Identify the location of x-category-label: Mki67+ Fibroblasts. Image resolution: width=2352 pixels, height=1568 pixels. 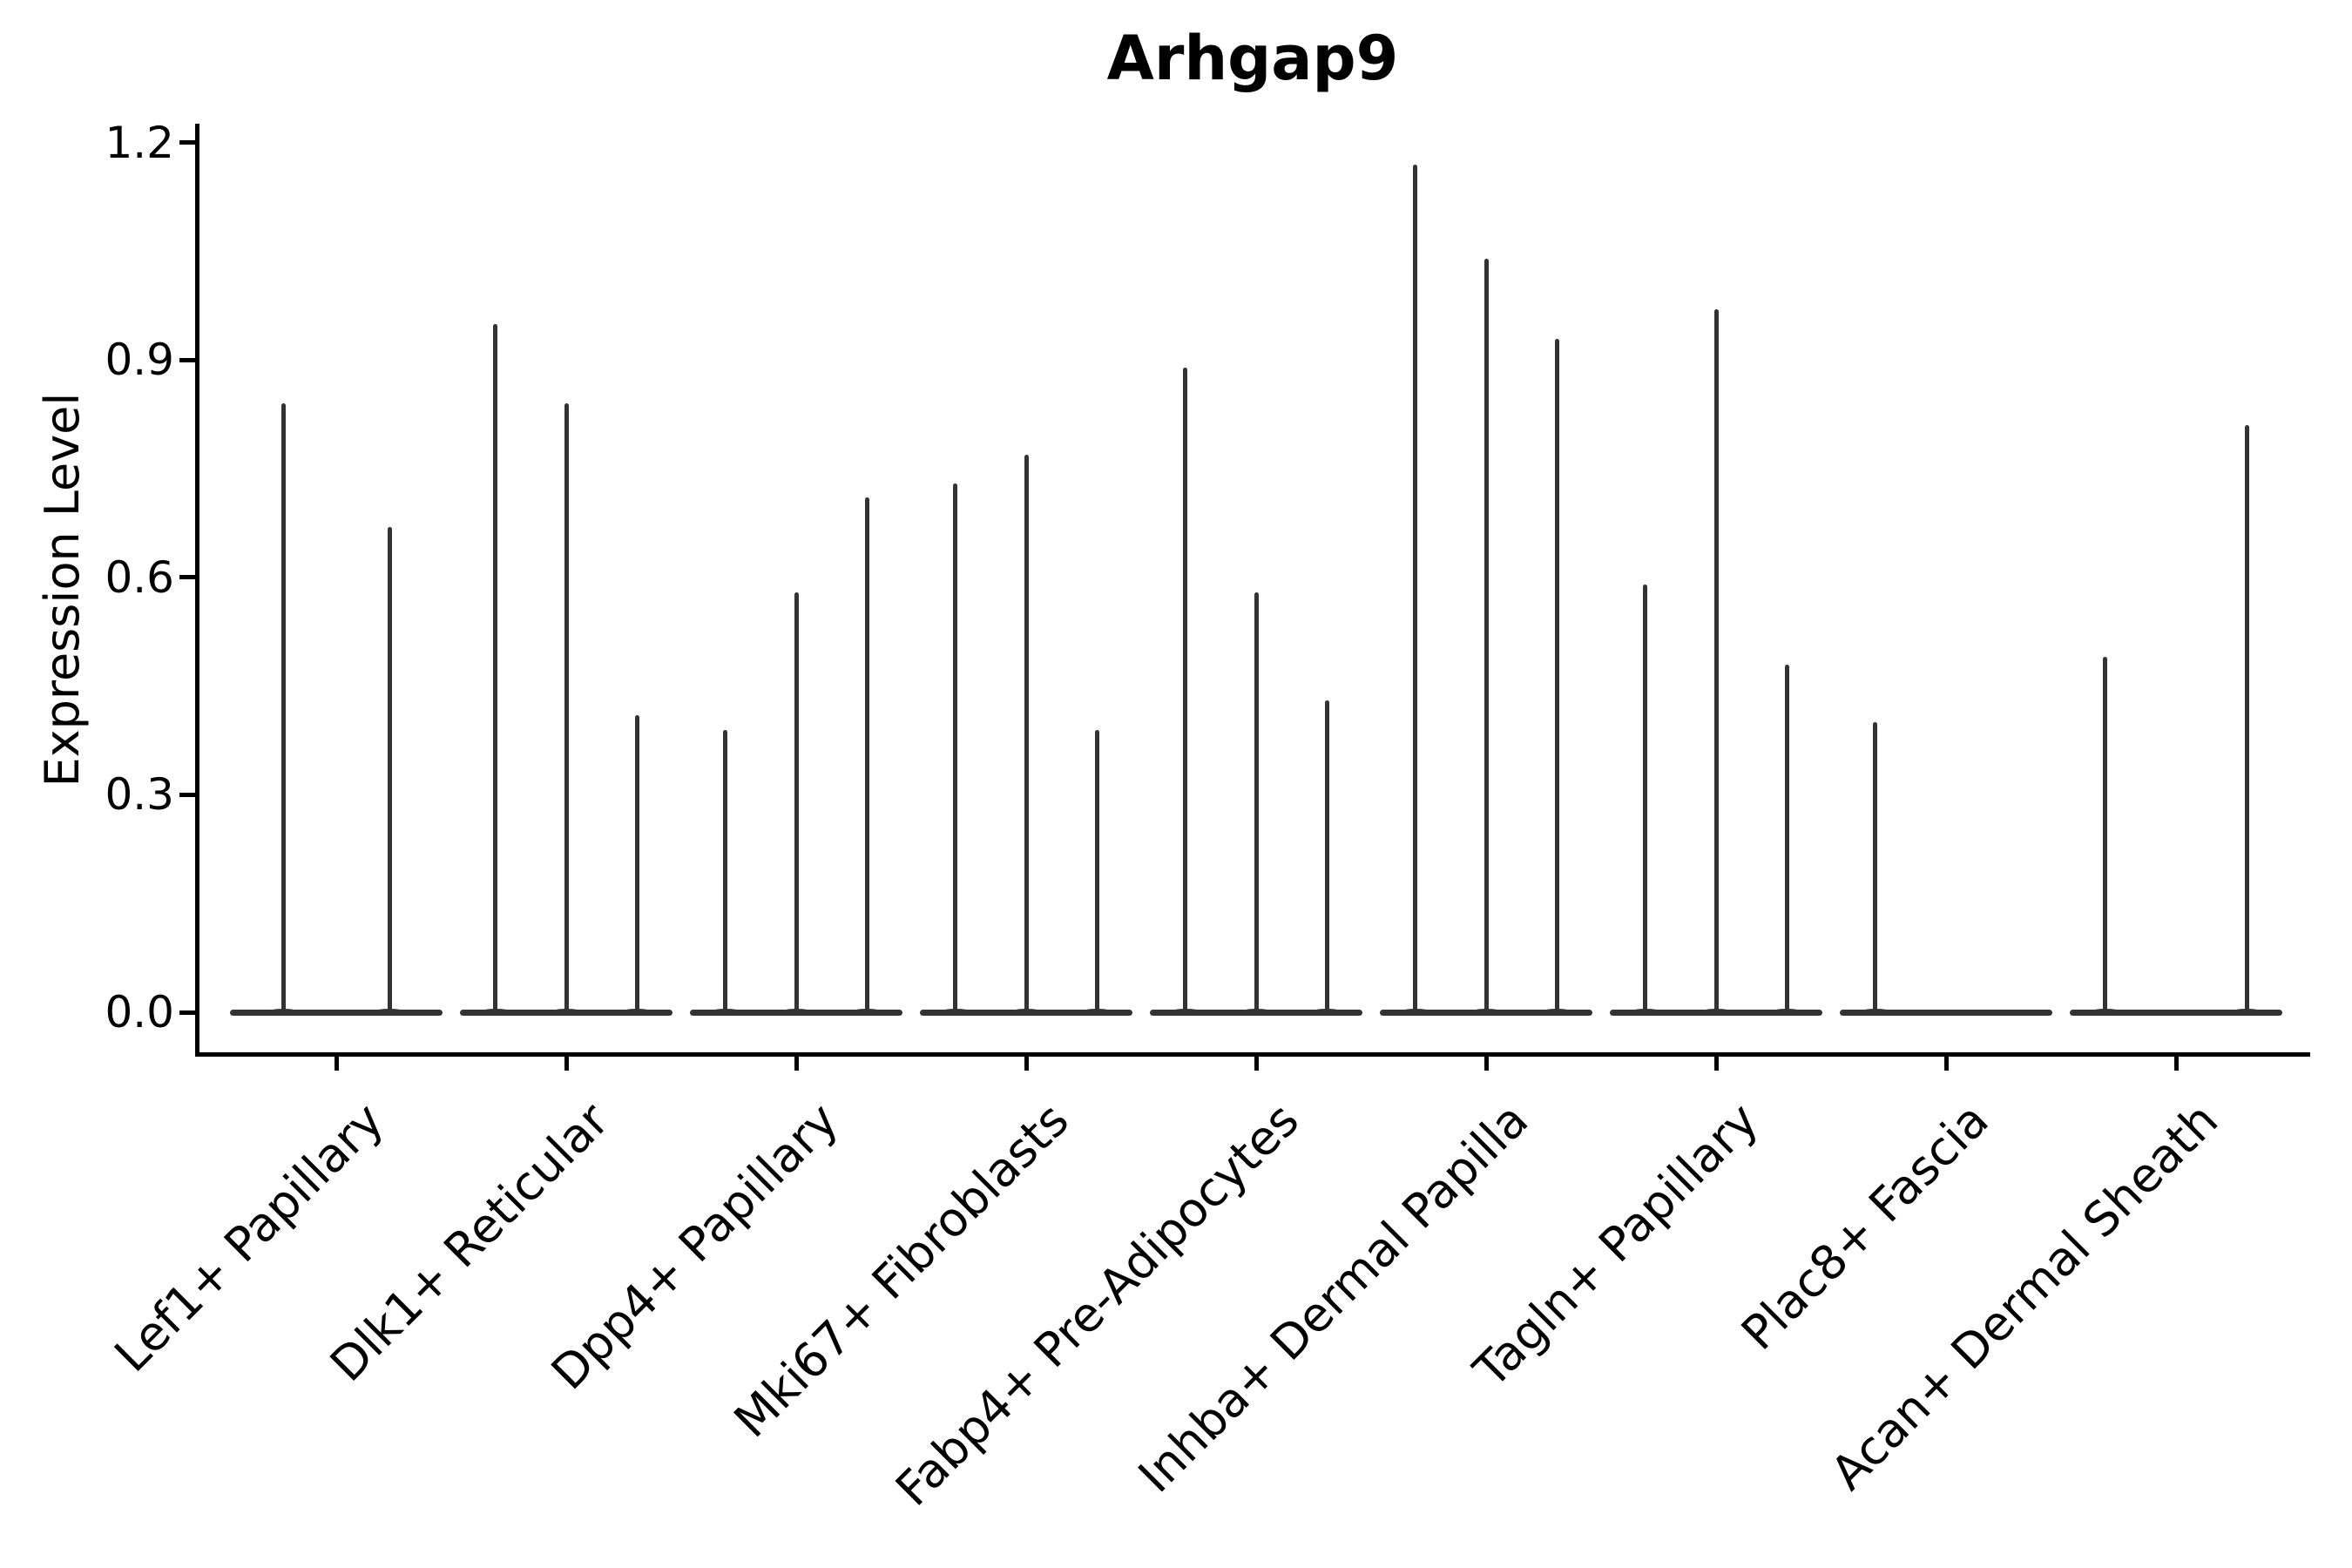
(901, 1270).